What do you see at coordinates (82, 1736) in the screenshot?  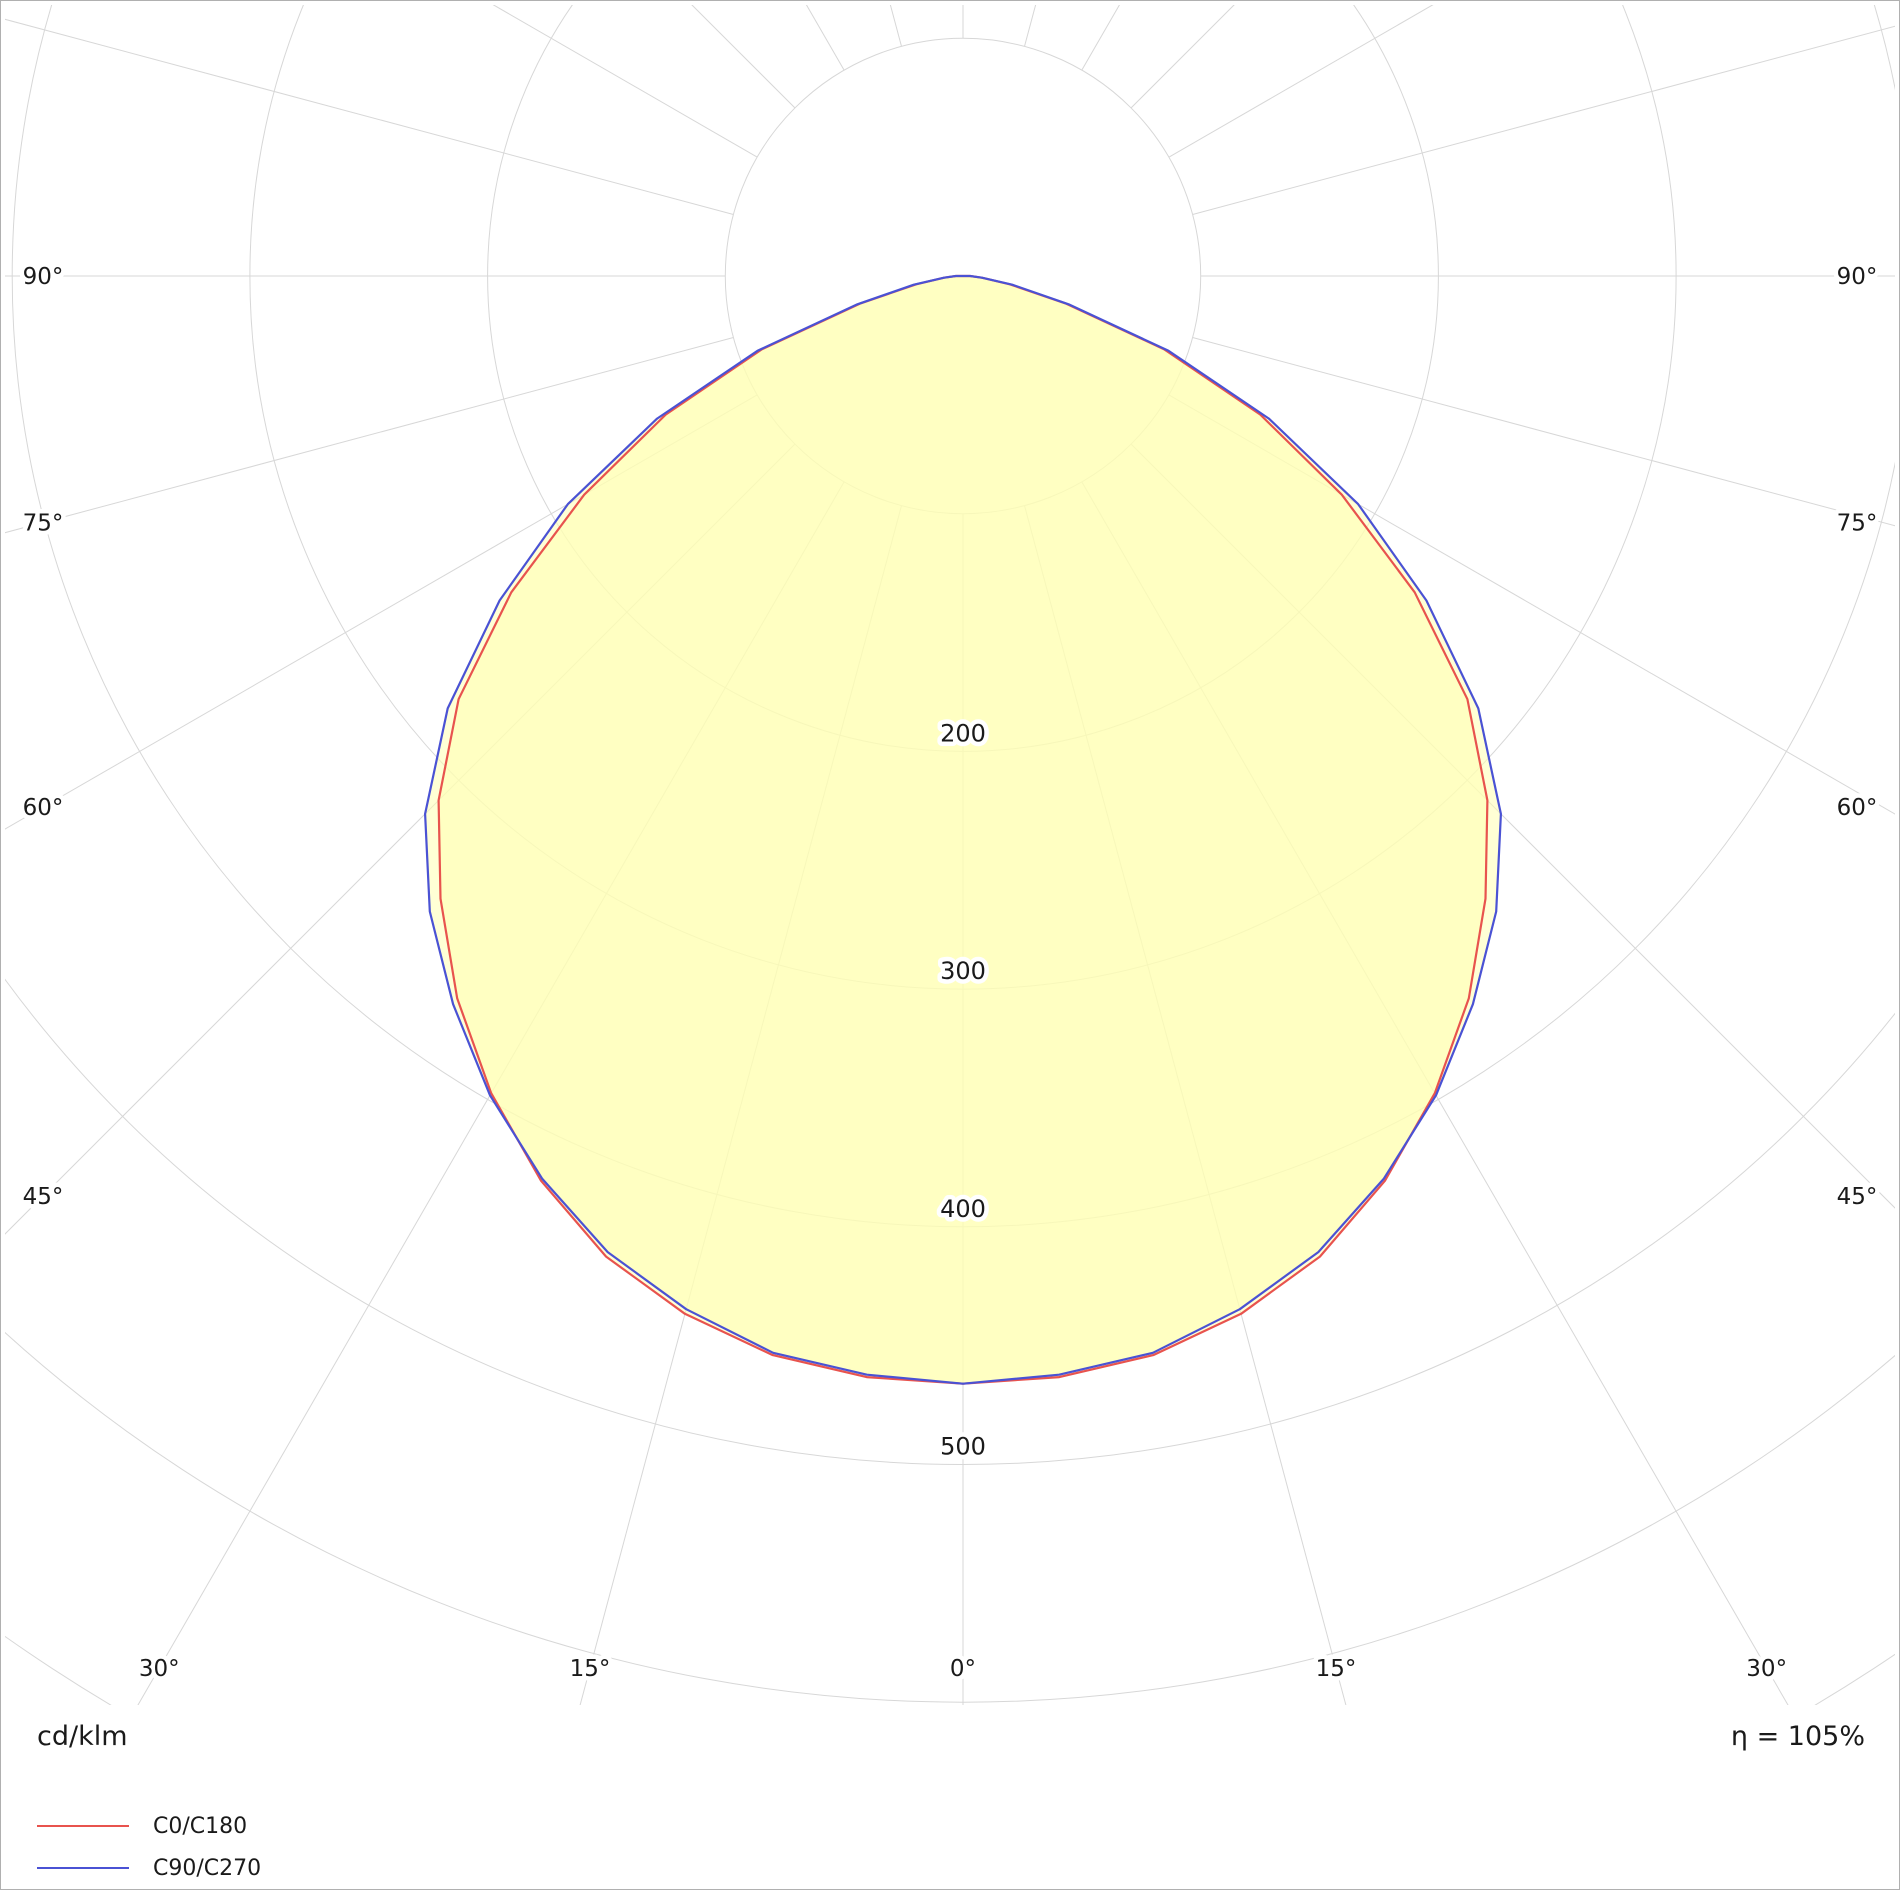 I see `units-label: cd/klm` at bounding box center [82, 1736].